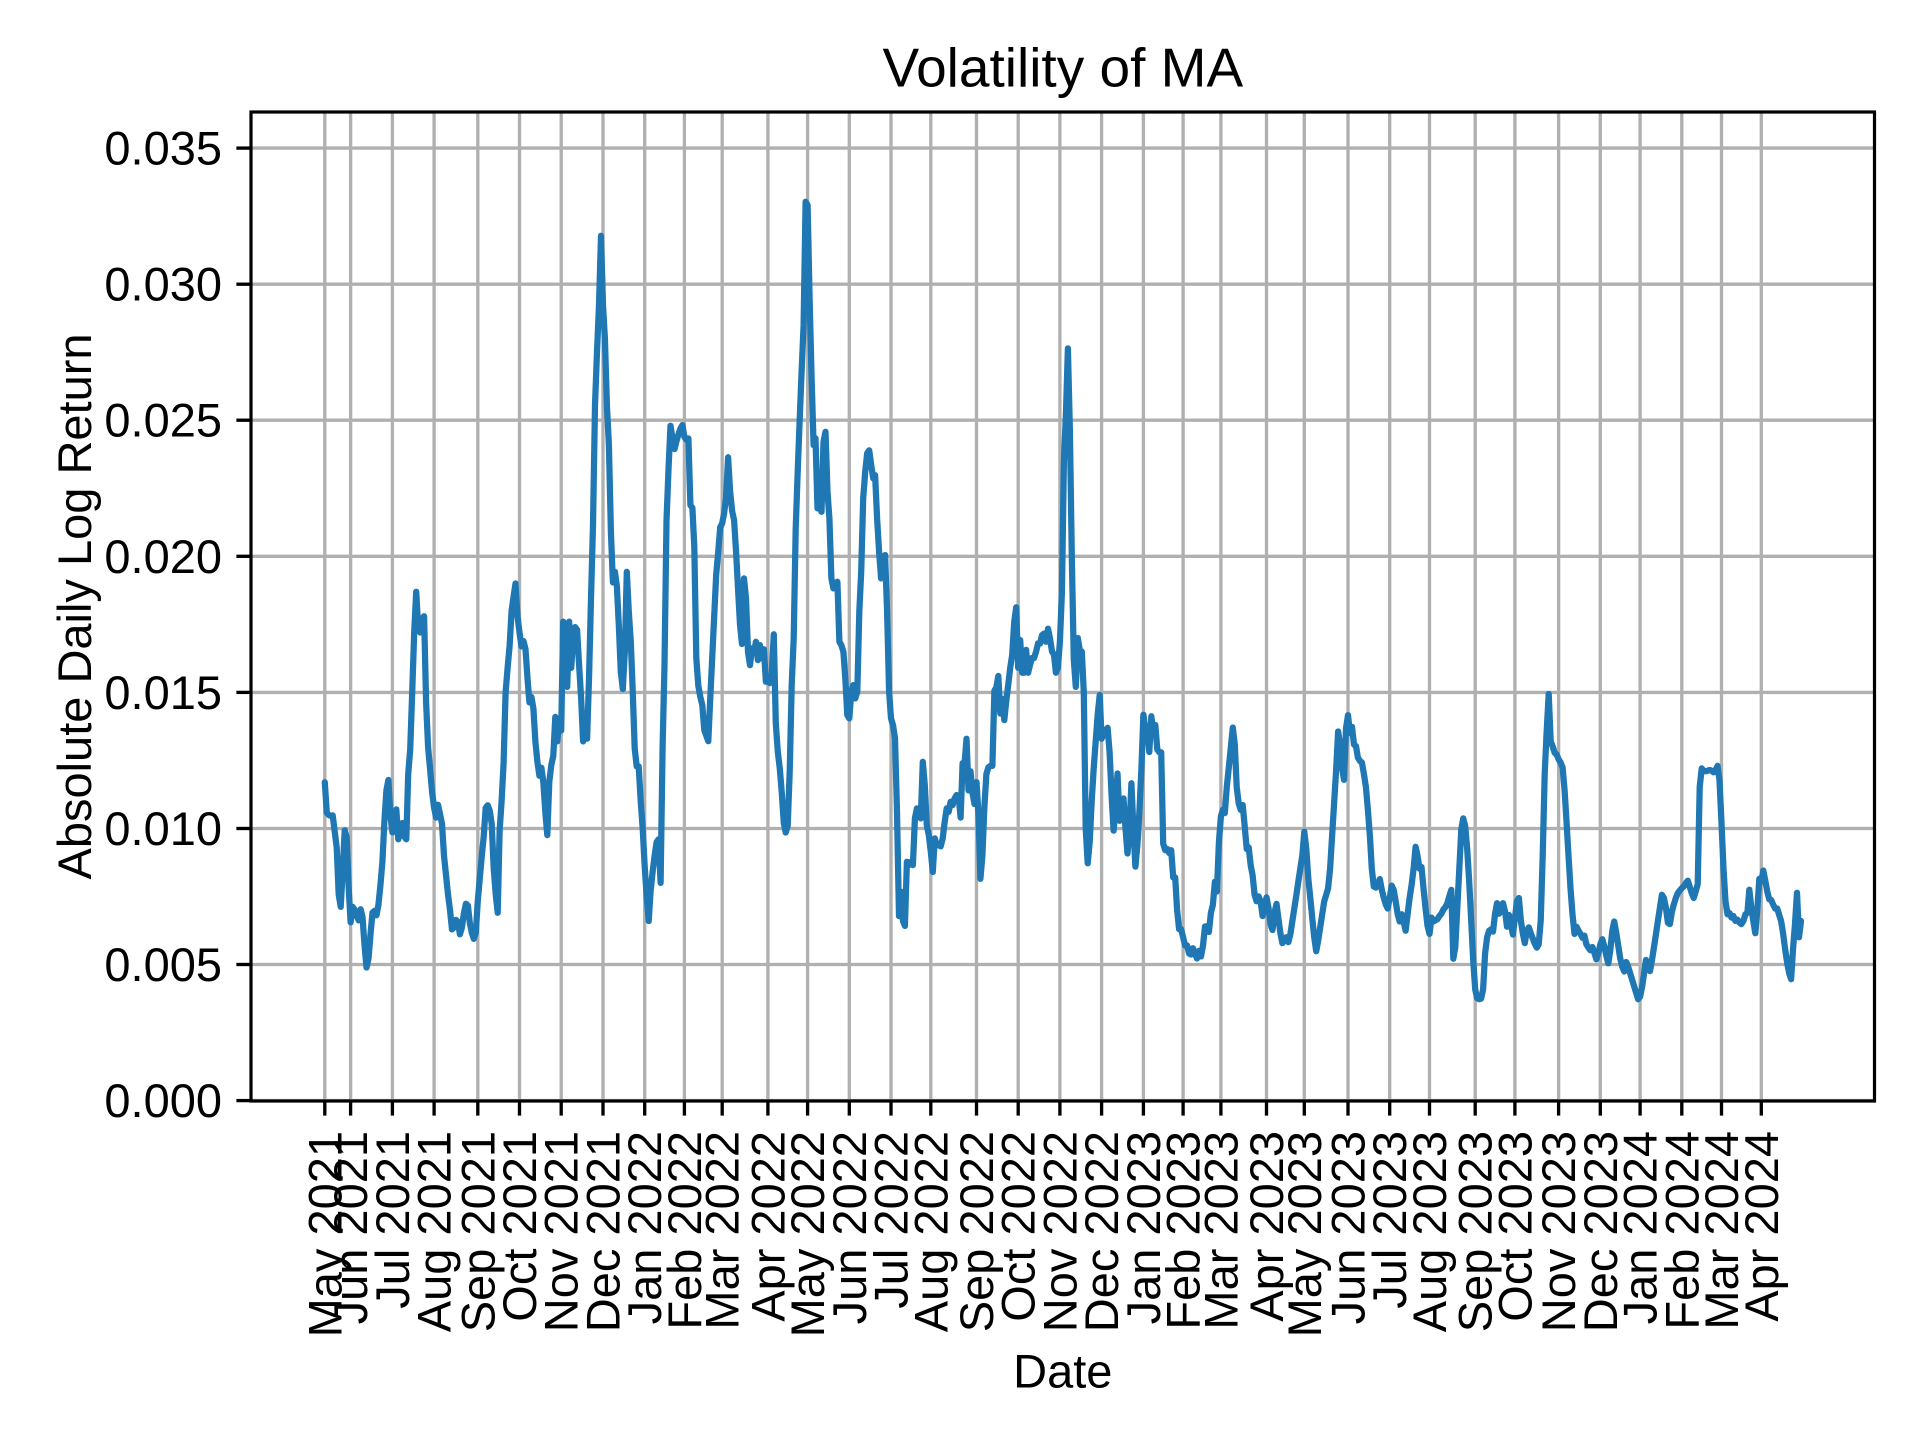  I want to click on svg-text: 0.010, so click(163, 828).